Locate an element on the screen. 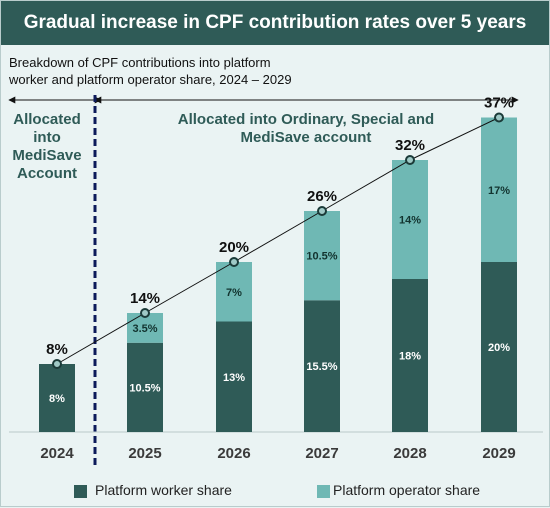 This screenshot has height=508, width=550. annotation-medisave-line-3: MediSave is located at coordinates (46, 155).